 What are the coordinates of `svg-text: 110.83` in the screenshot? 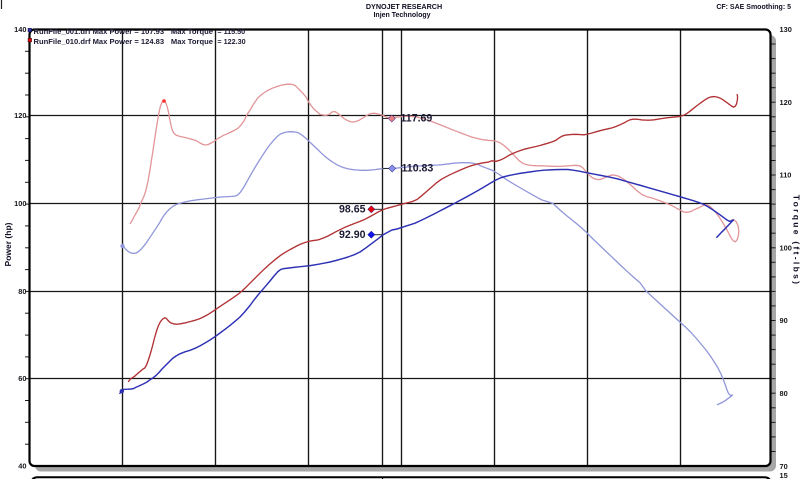 It's located at (418, 169).